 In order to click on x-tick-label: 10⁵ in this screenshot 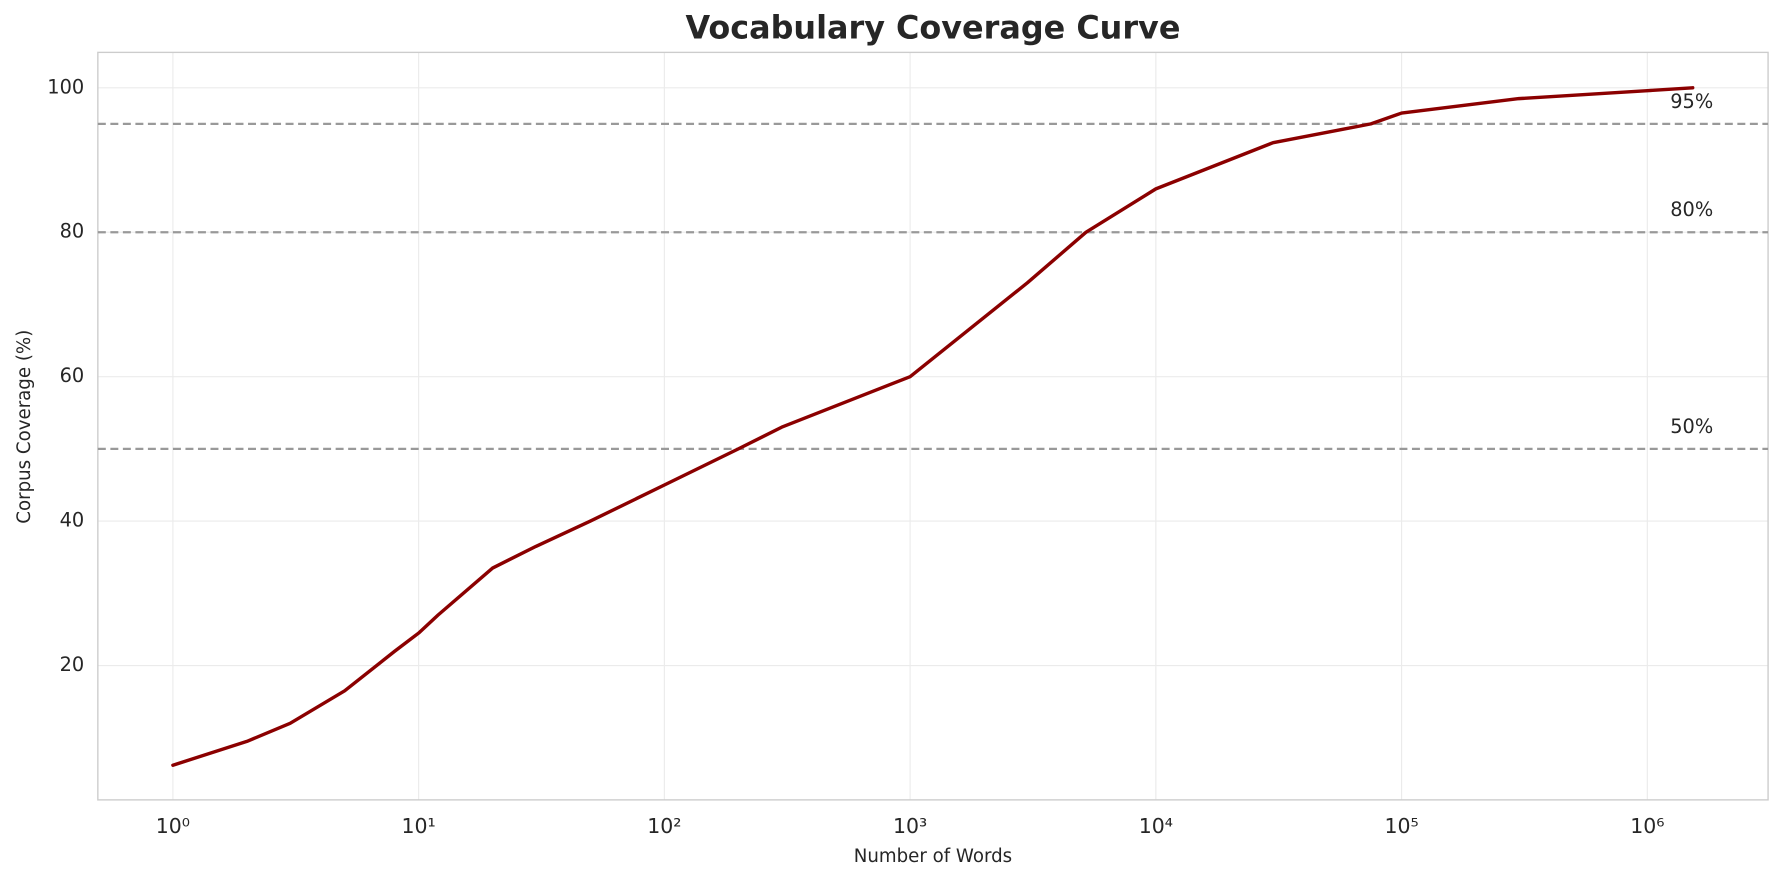, I will do `click(1401, 826)`.